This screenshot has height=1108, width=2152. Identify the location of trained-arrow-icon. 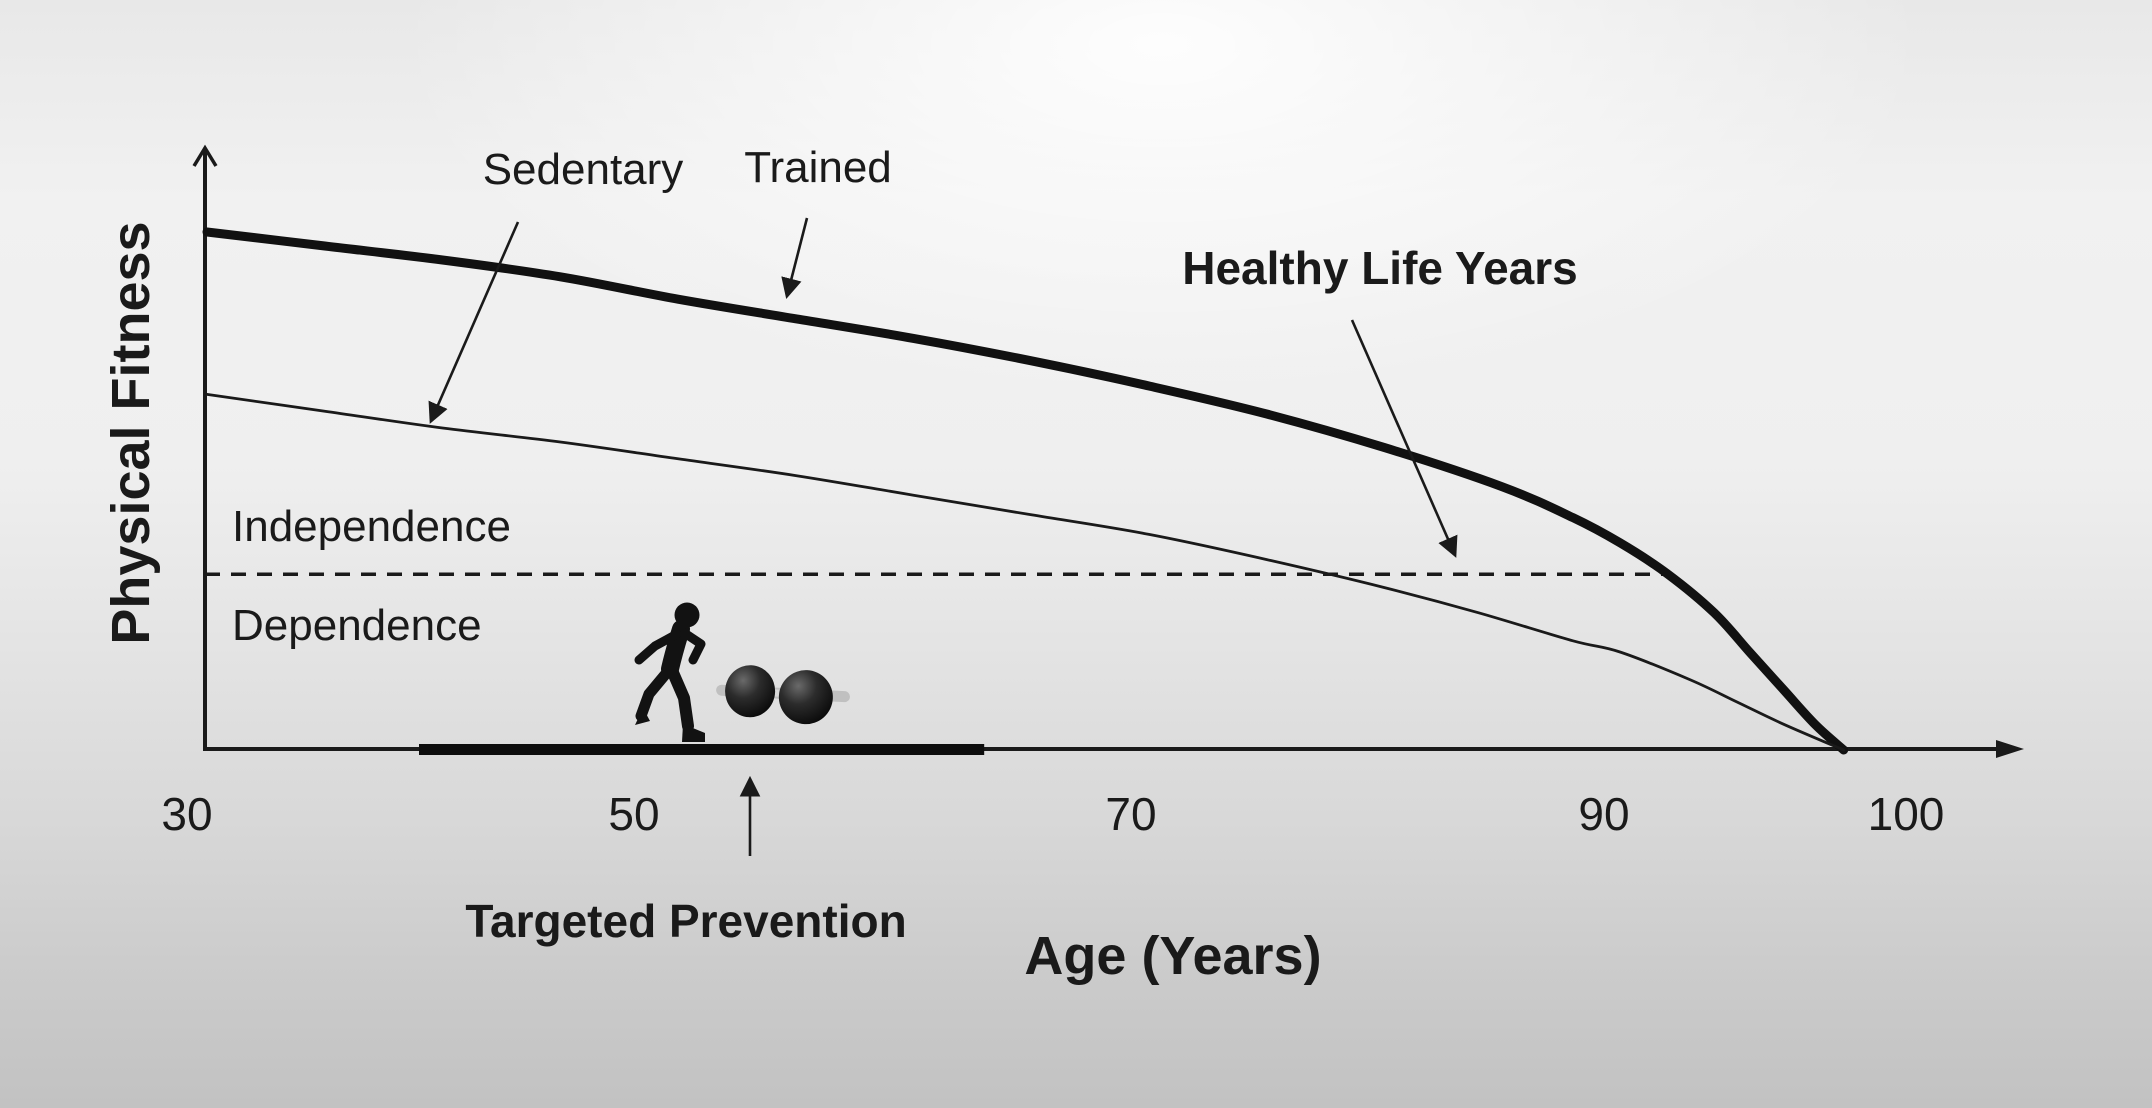
(795, 258).